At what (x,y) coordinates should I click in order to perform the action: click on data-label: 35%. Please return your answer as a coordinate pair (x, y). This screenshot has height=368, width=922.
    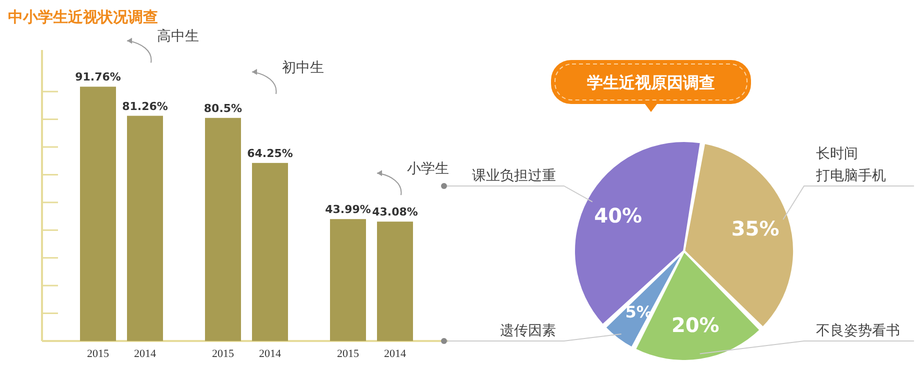
    Looking at the image, I should click on (755, 228).